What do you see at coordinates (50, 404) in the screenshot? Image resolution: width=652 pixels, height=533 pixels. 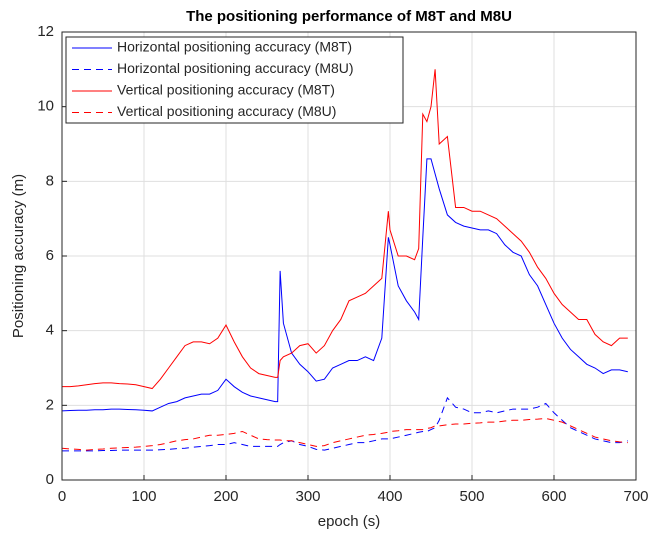 I see `y-tick-label: 2` at bounding box center [50, 404].